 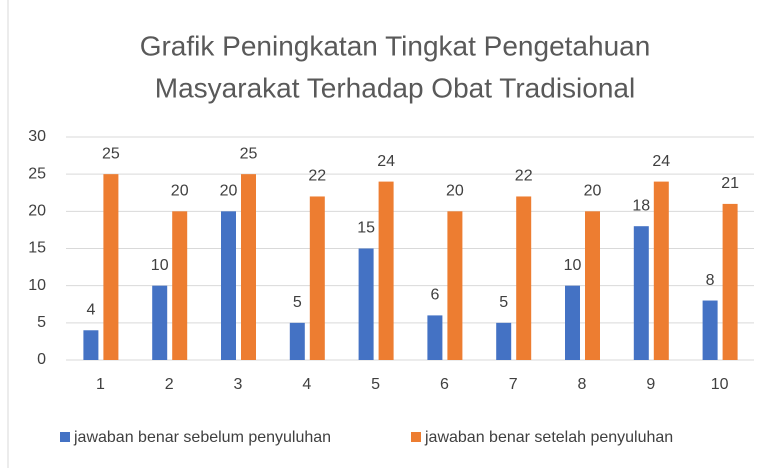 What do you see at coordinates (582, 384) in the screenshot?
I see `x-tick-label: 8` at bounding box center [582, 384].